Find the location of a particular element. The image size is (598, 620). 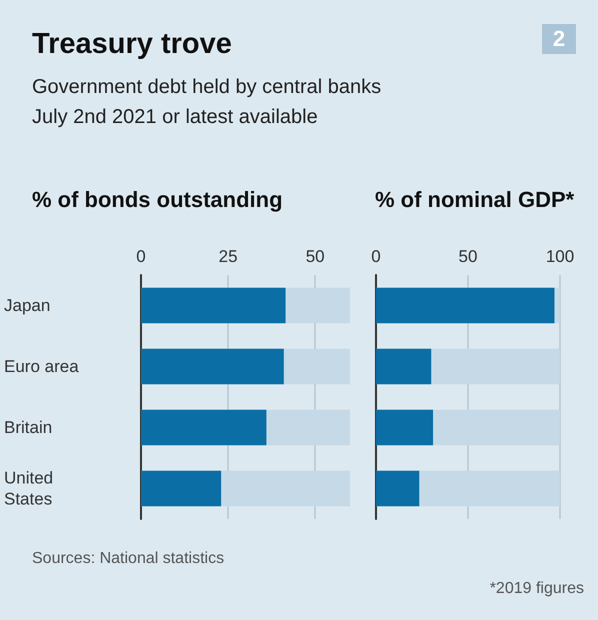

chart-title: Treasury trove is located at coordinates (132, 44).